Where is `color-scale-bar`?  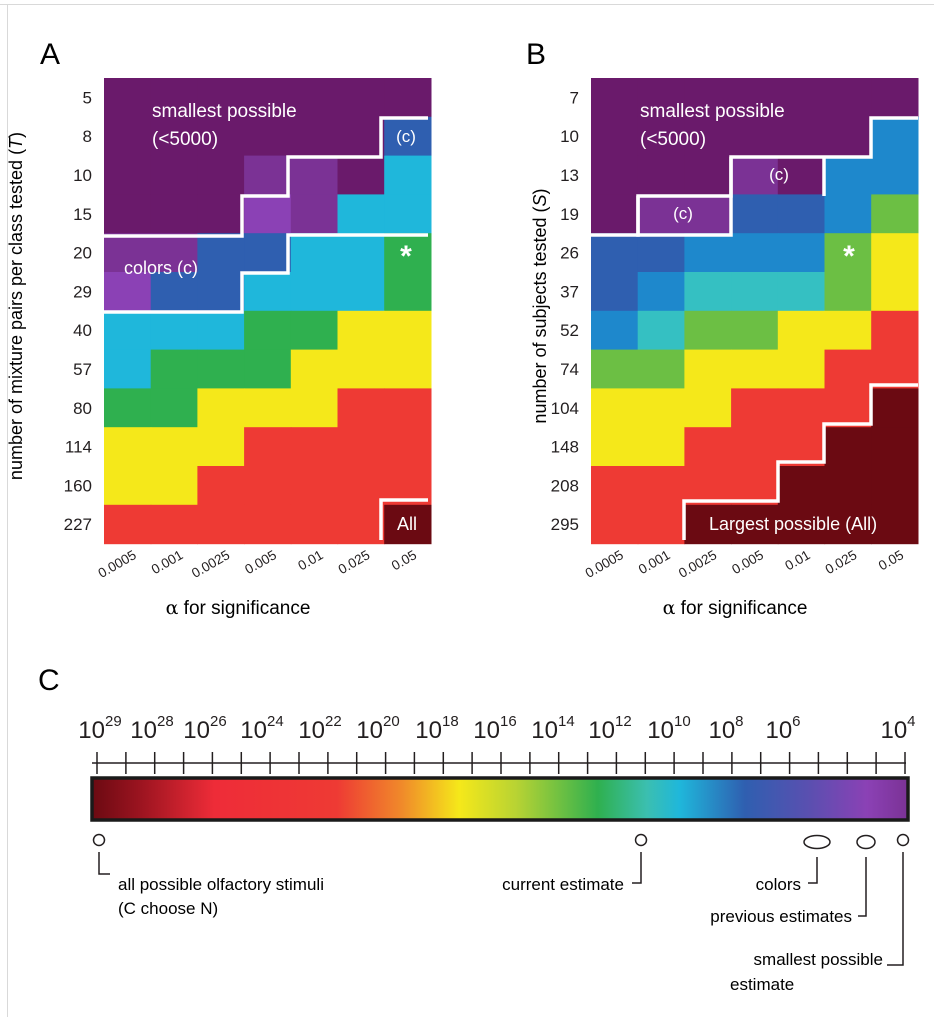
color-scale-bar is located at coordinates (500, 799).